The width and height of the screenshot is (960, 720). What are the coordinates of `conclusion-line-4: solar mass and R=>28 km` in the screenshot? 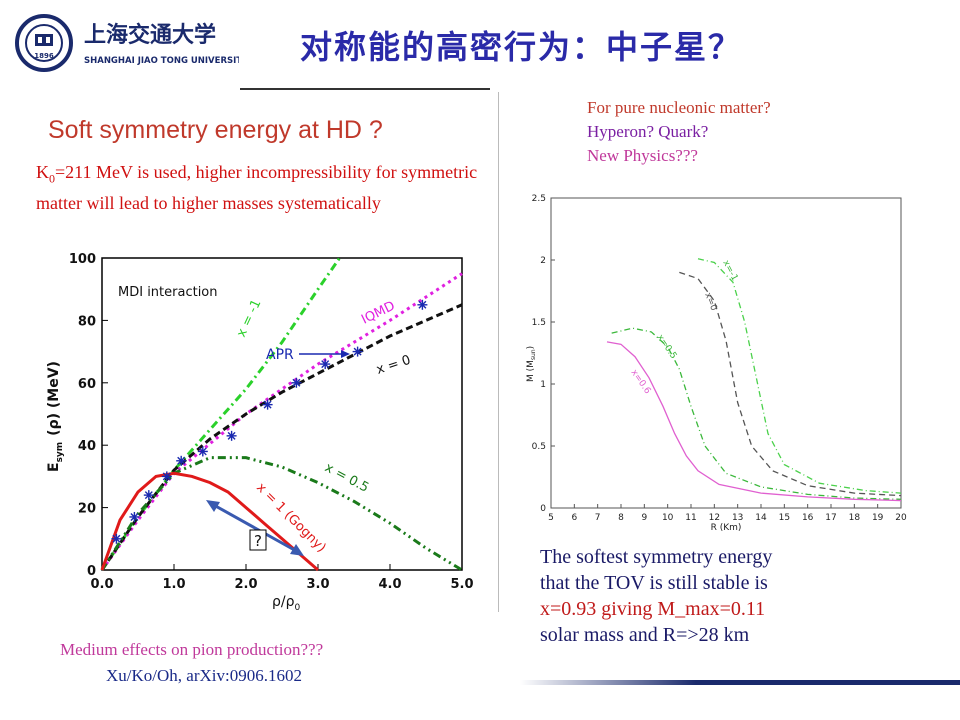 It's located at (645, 635).